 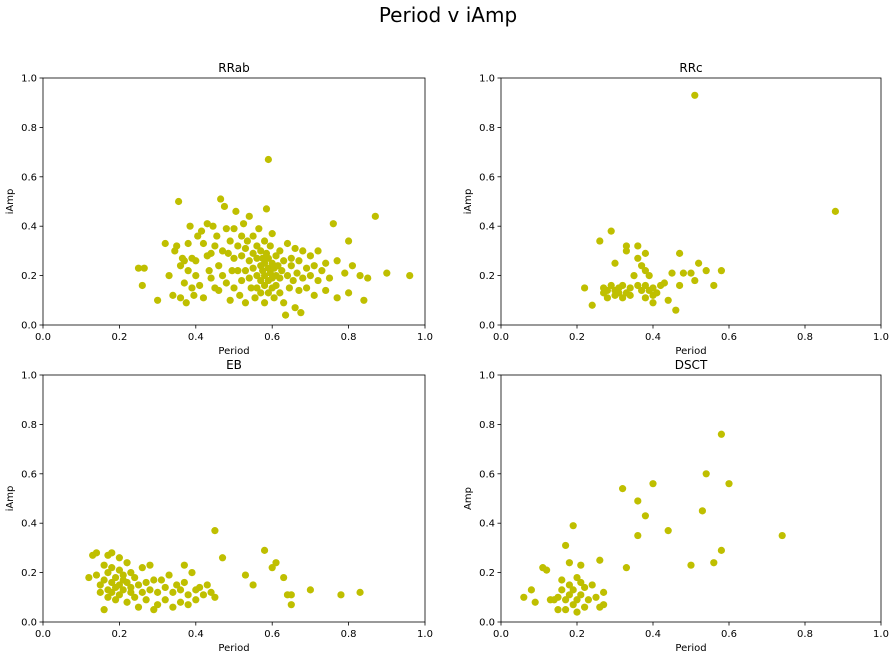 I want to click on eb-xtick-label-3: 0.6, so click(x=272, y=634).